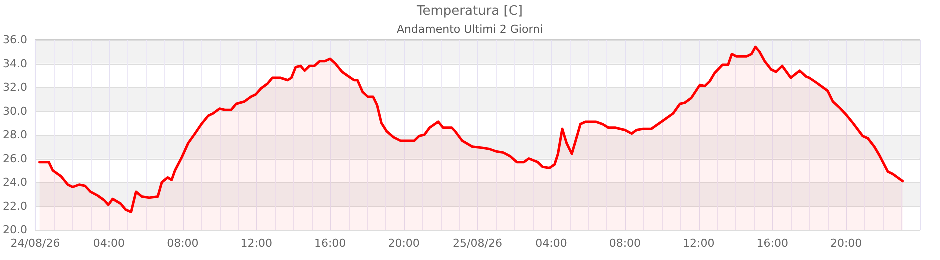 The height and width of the screenshot is (260, 940). What do you see at coordinates (35, 243) in the screenshot?
I see `x-tick-label: 24/08/26` at bounding box center [35, 243].